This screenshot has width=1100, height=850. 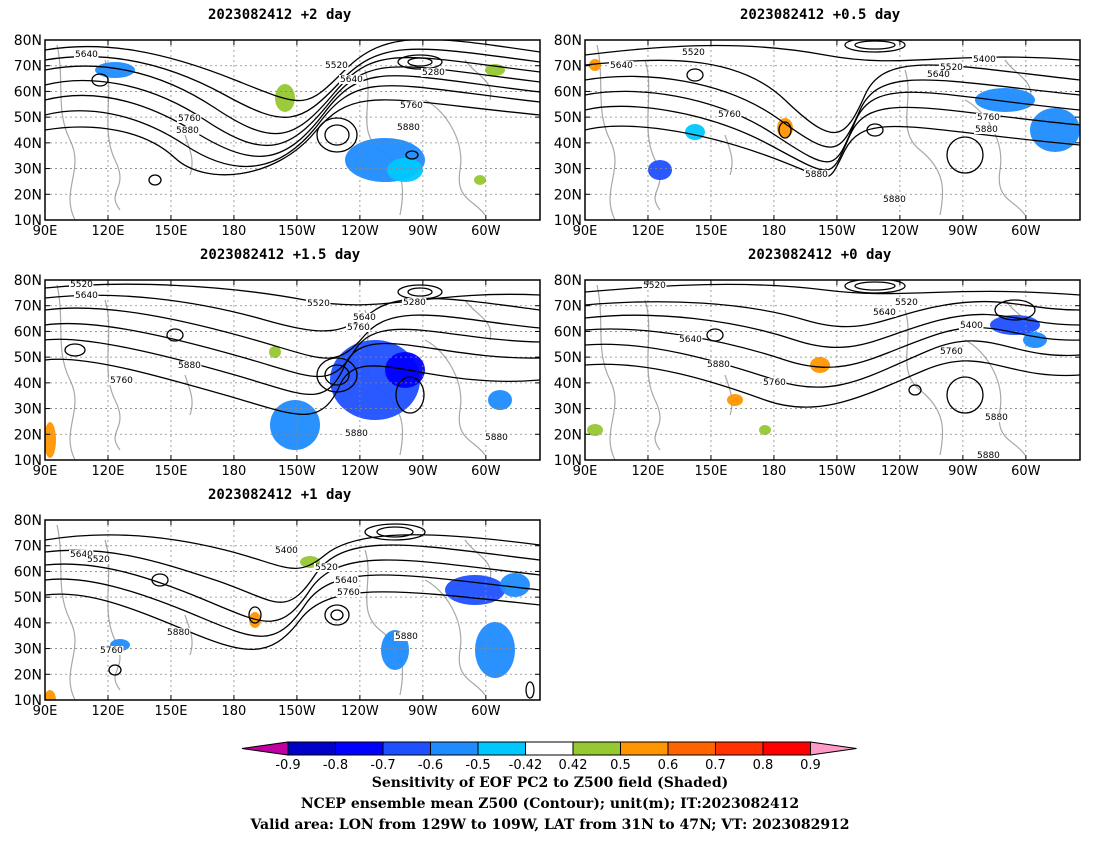 I want to click on contour-label: 5280, so click(x=414, y=303).